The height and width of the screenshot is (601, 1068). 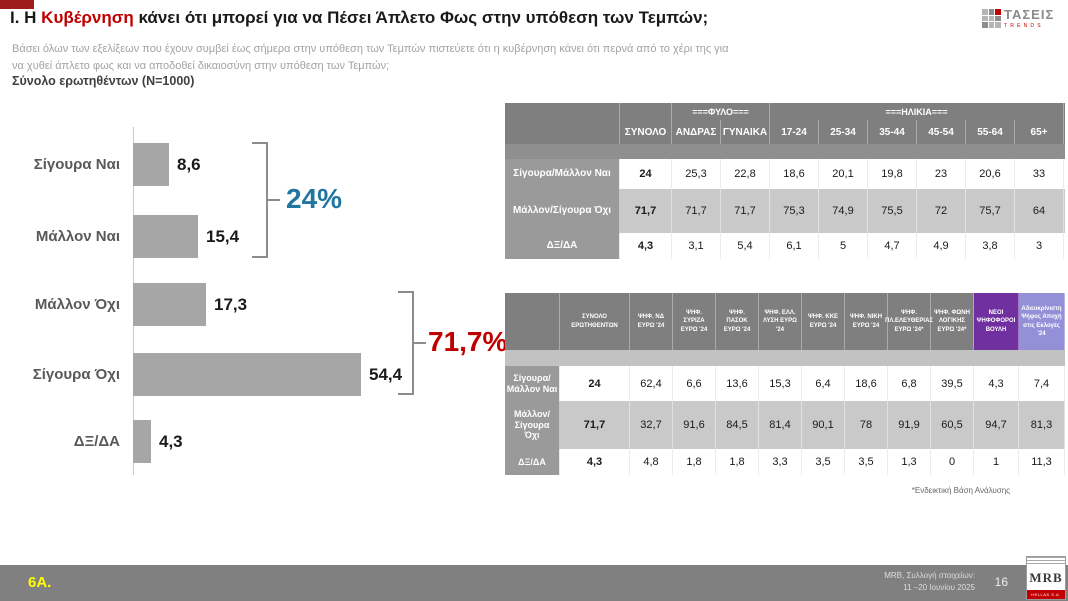 I want to click on cell: 72, so click(x=941, y=211).